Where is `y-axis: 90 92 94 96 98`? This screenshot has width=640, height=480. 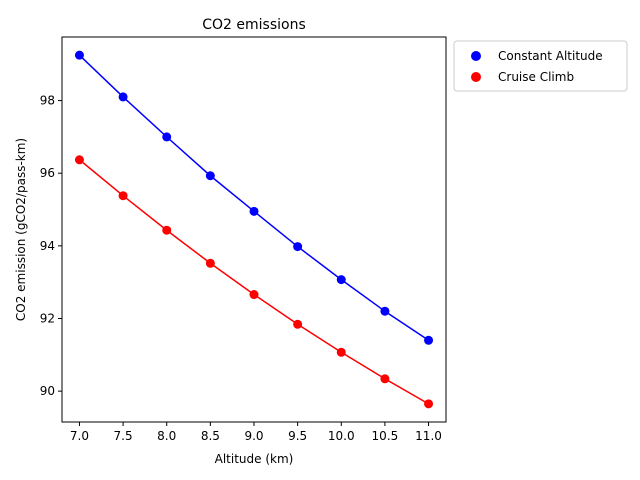
y-axis: 90 92 94 96 98 is located at coordinates (51, 246).